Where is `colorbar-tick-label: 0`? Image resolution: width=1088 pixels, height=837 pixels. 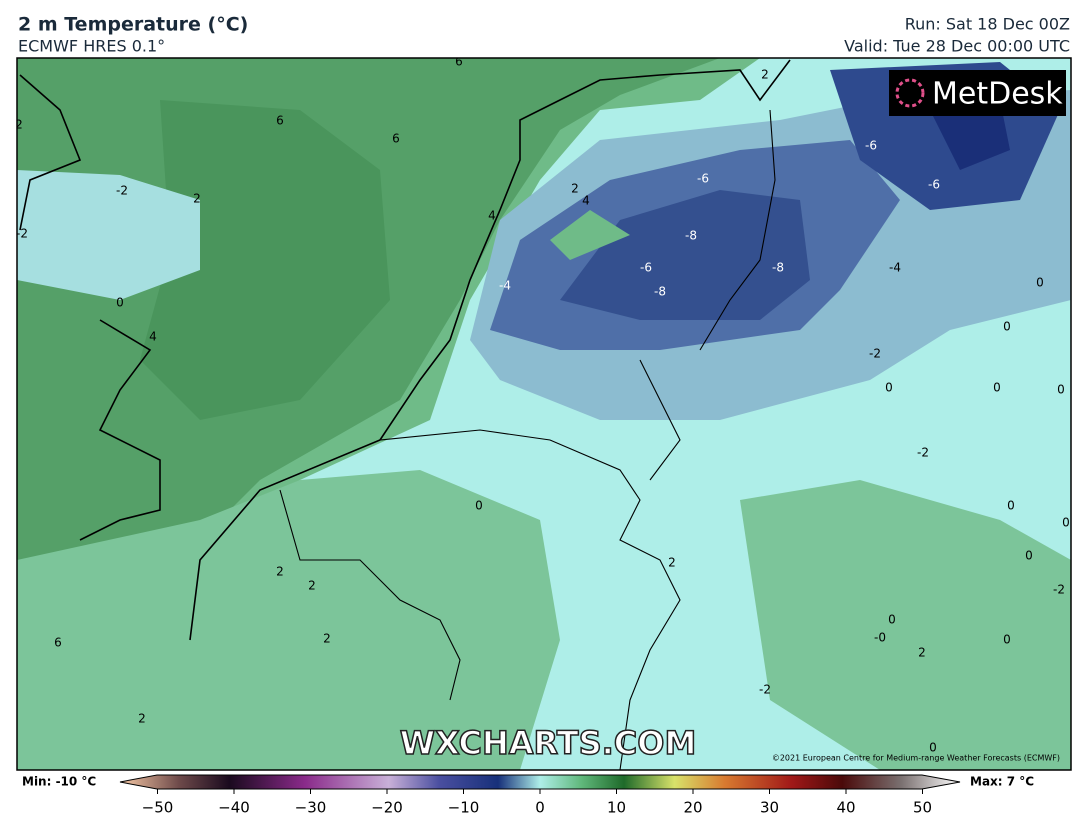 colorbar-tick-label: 0 is located at coordinates (540, 808).